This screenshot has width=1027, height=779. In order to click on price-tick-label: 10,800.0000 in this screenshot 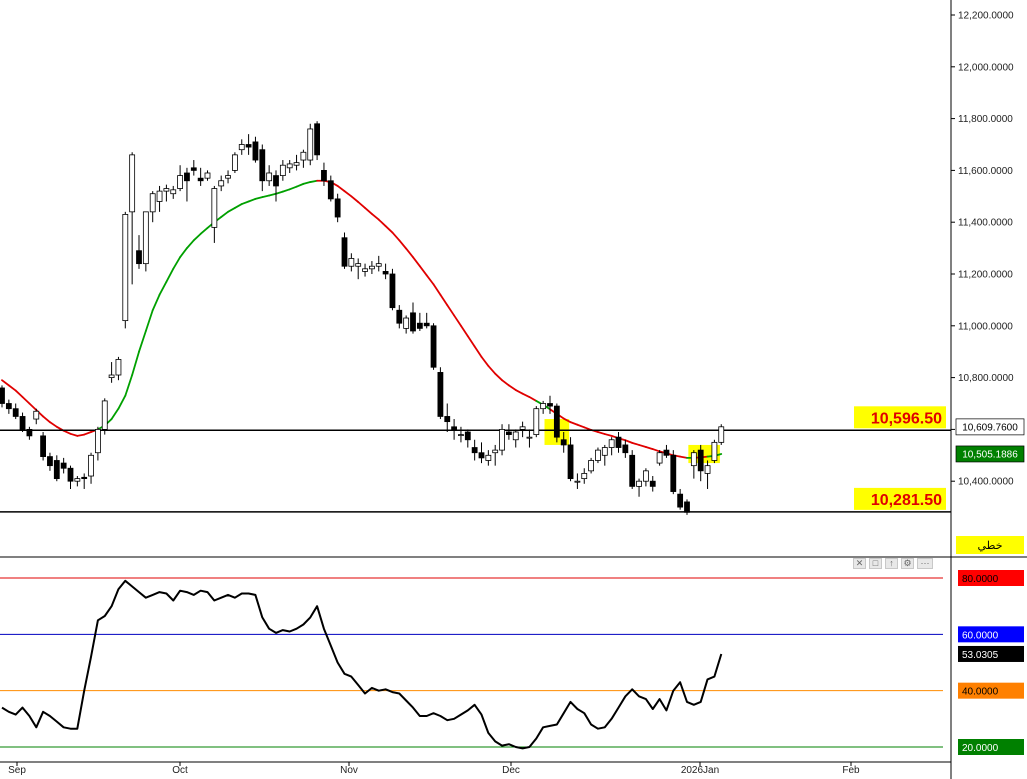, I will do `click(986, 378)`.